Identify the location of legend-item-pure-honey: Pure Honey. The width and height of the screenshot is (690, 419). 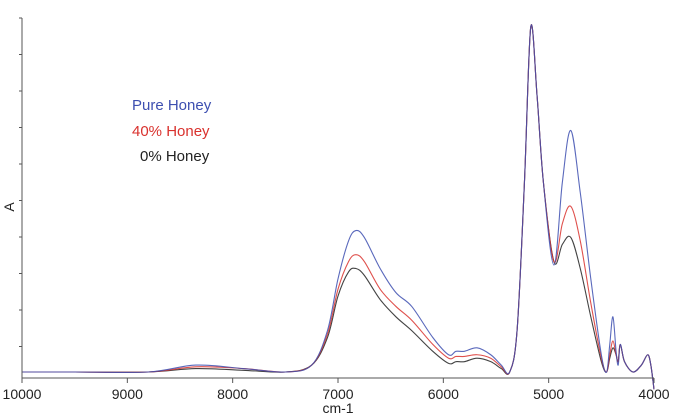
(172, 105).